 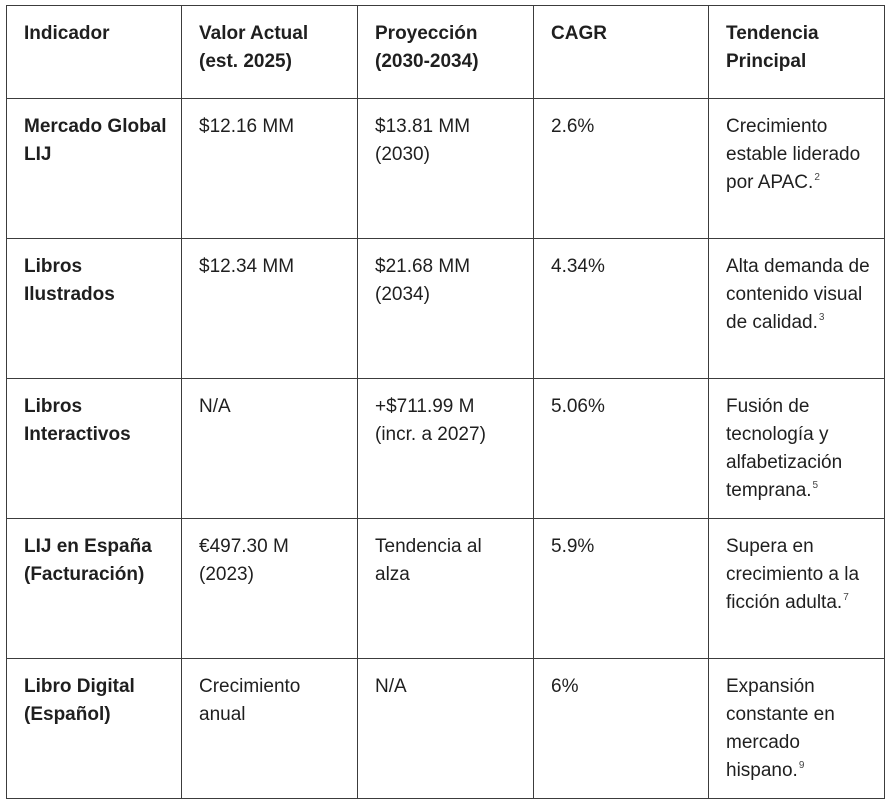 I want to click on cell-proyeccion: N/A, so click(x=445, y=728).